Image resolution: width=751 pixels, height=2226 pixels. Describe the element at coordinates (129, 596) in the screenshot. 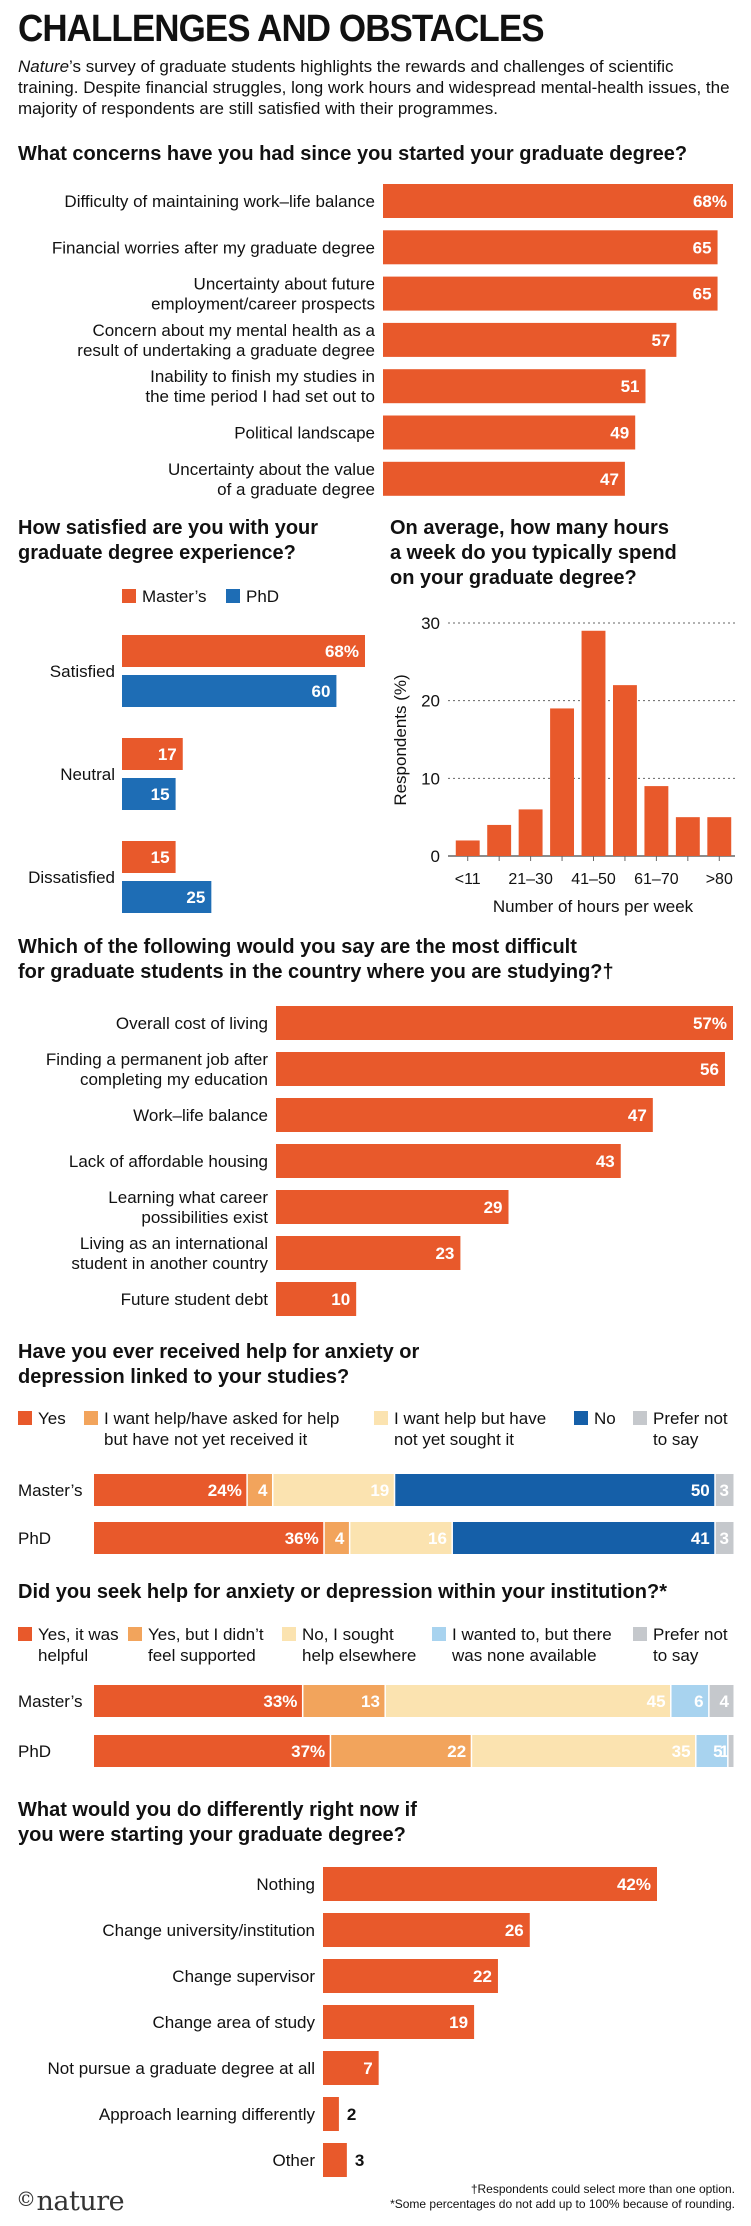

I see `legend-masters-swatch` at that location.